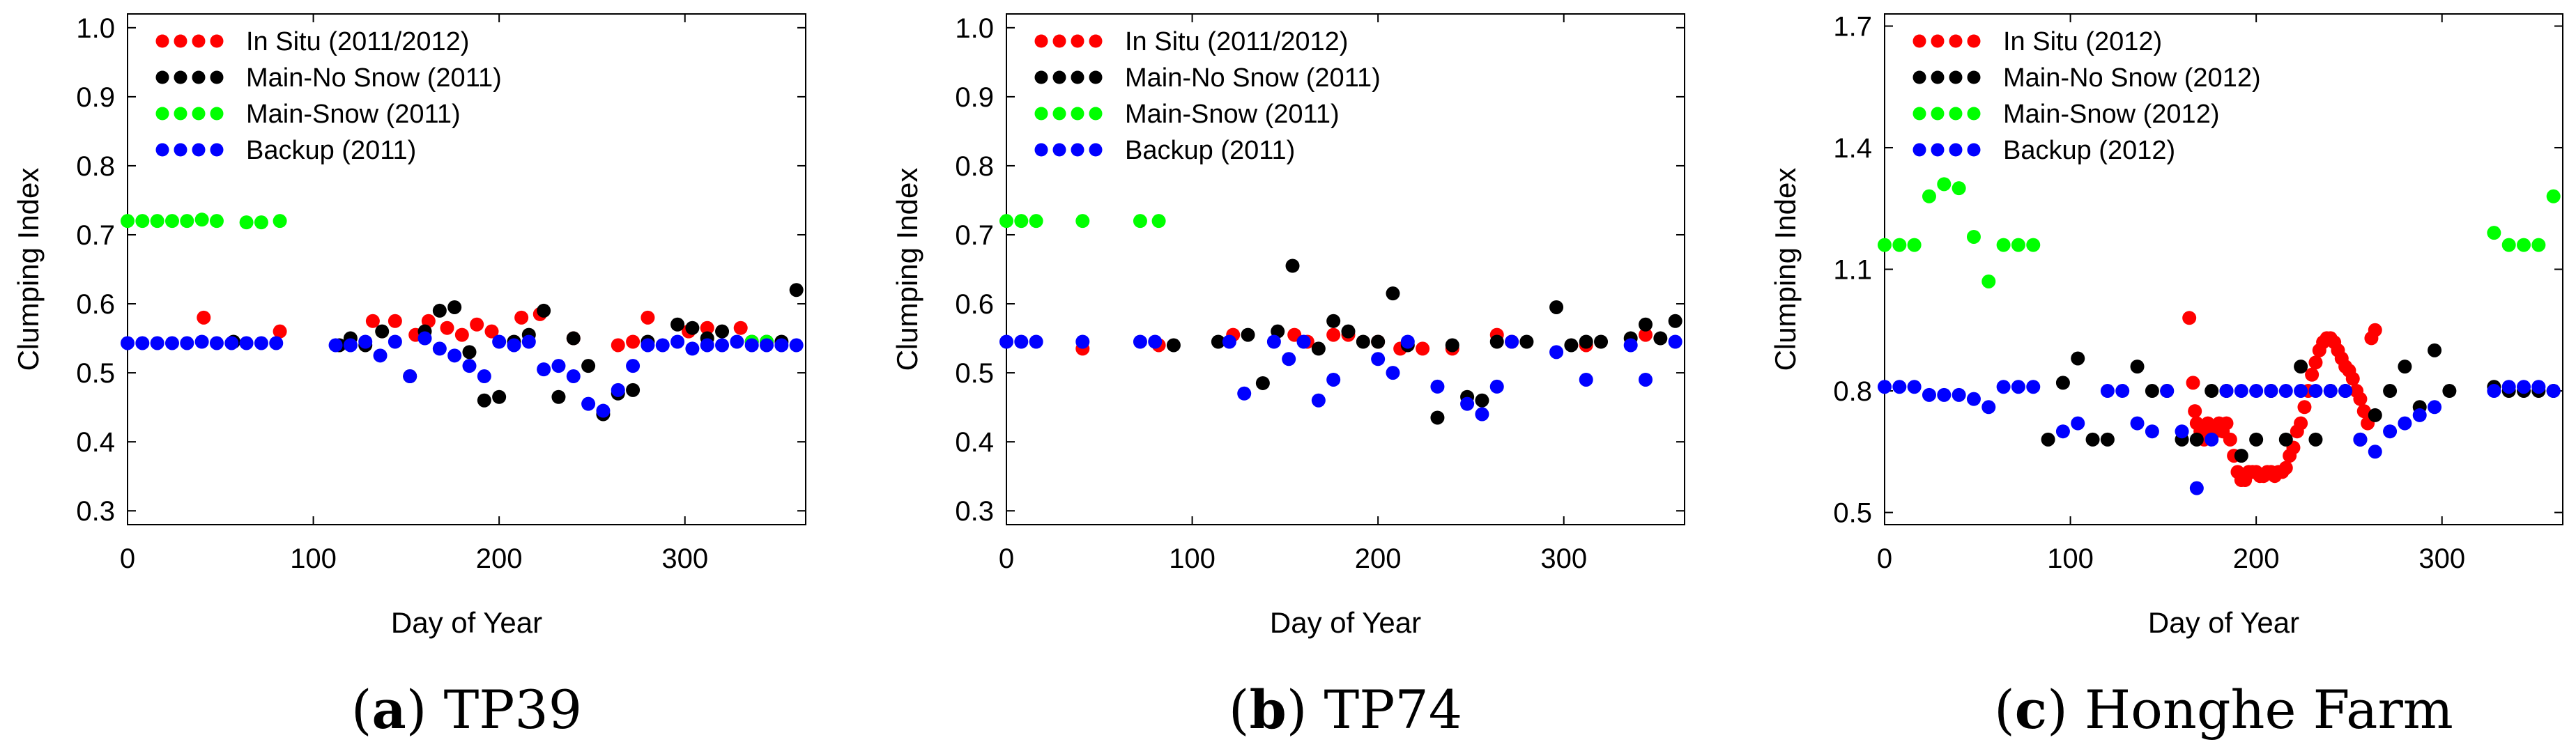 This screenshot has height=749, width=2576. What do you see at coordinates (1345, 710) in the screenshot?
I see `panel-caption: (b) TP74` at bounding box center [1345, 710].